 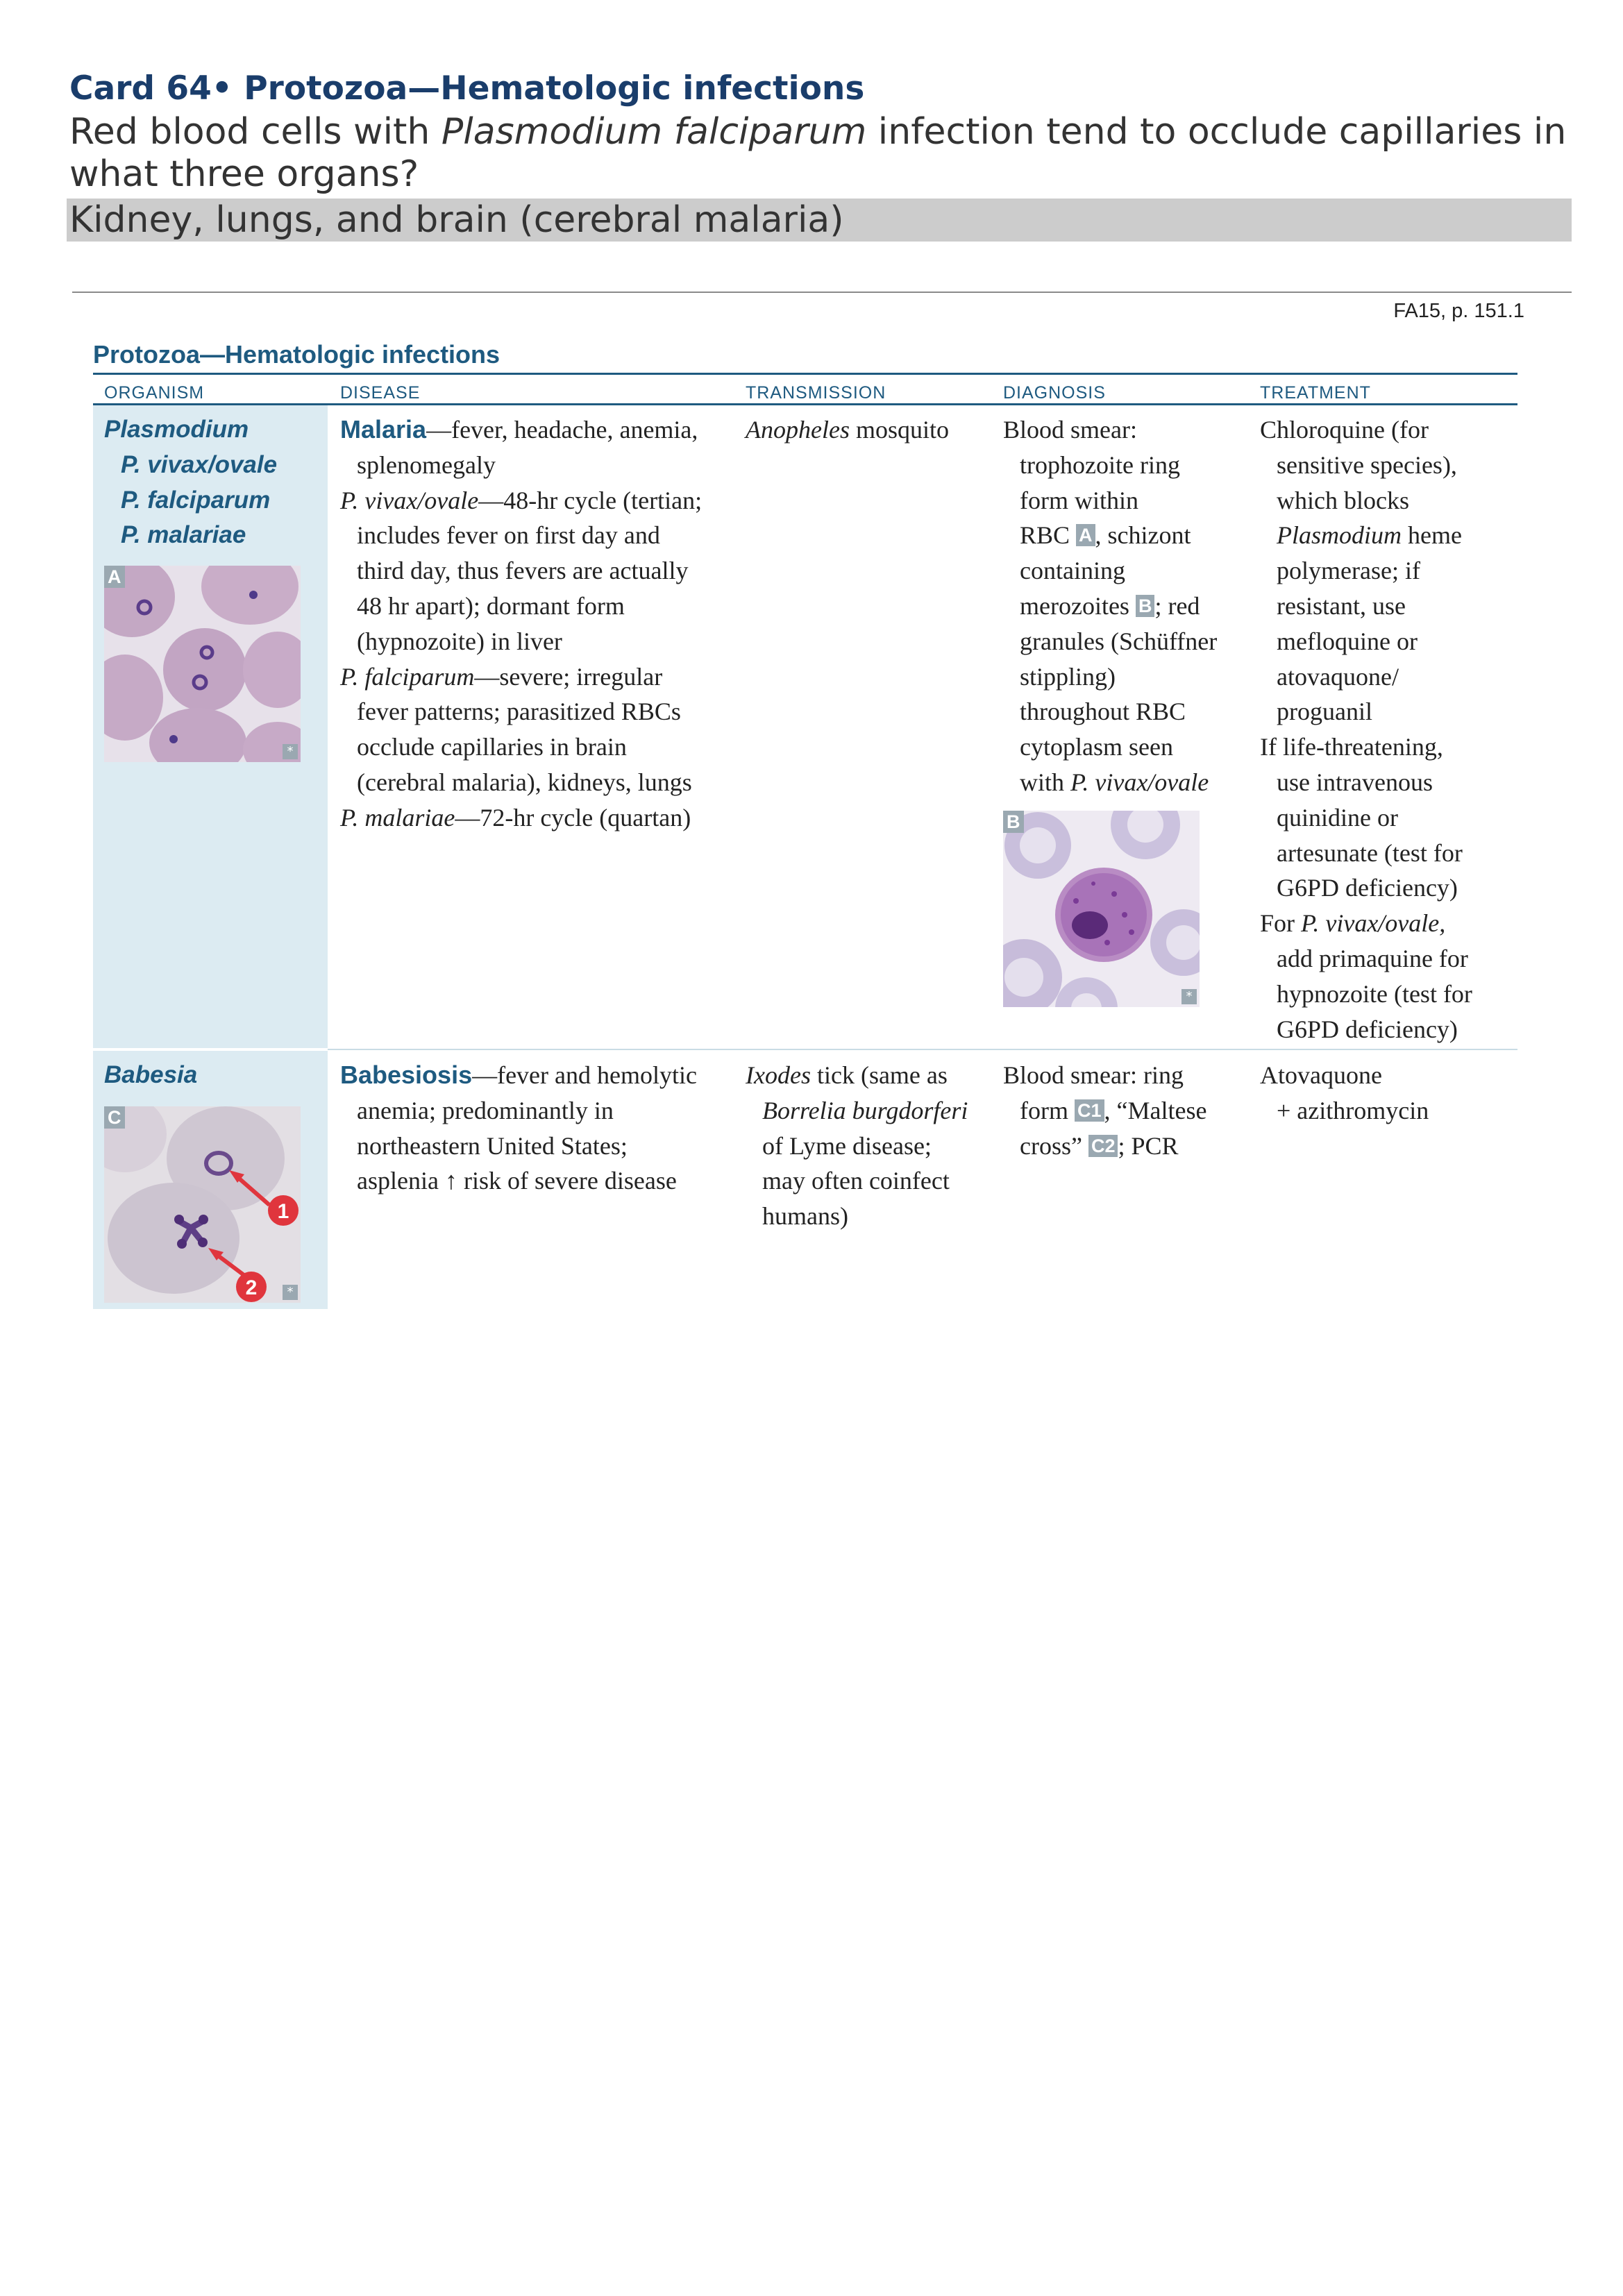 I want to click on row-separator, so click(x=922, y=1050).